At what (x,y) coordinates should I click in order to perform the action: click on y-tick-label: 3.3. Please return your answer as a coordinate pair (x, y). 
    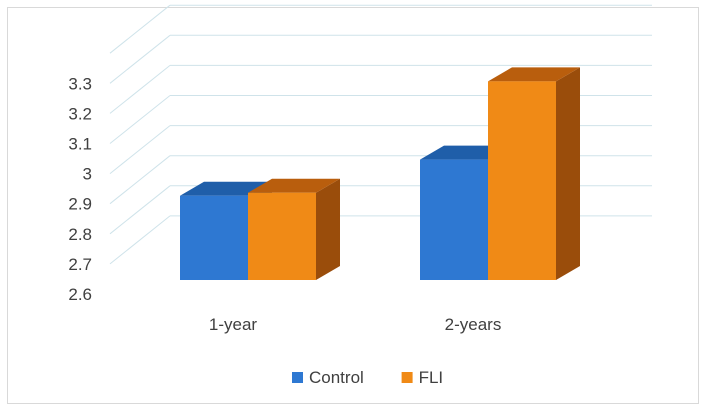
    Looking at the image, I should click on (80, 83).